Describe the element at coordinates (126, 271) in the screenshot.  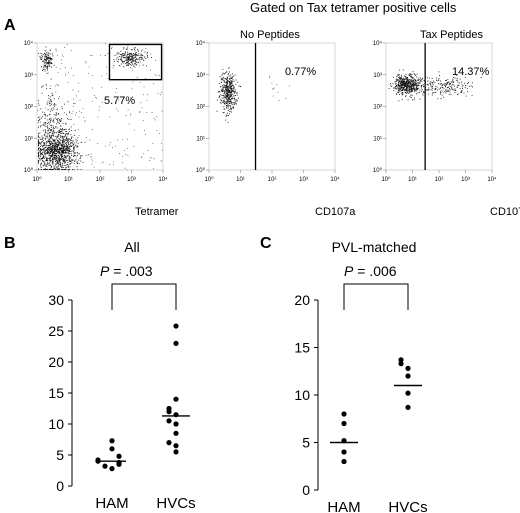
I see `panel-b-pvalue: P = .003` at that location.